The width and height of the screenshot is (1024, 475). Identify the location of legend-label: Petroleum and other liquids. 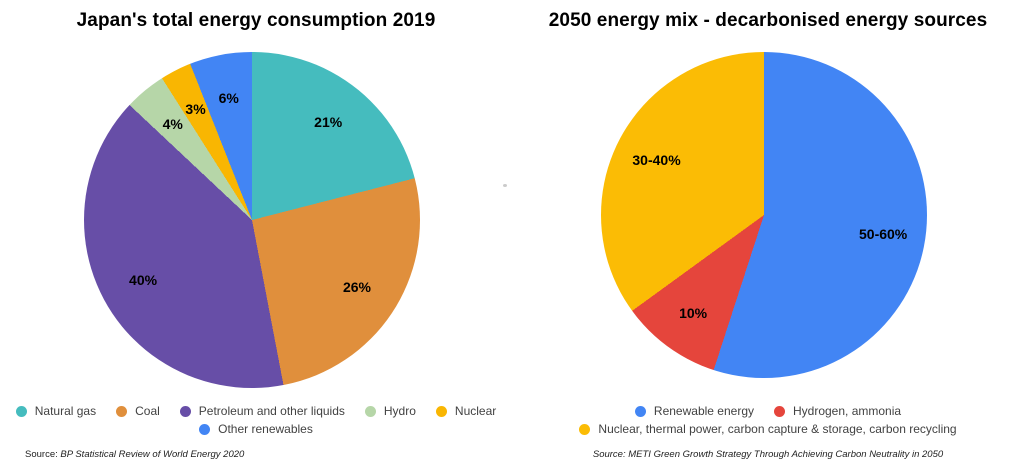
(271, 411).